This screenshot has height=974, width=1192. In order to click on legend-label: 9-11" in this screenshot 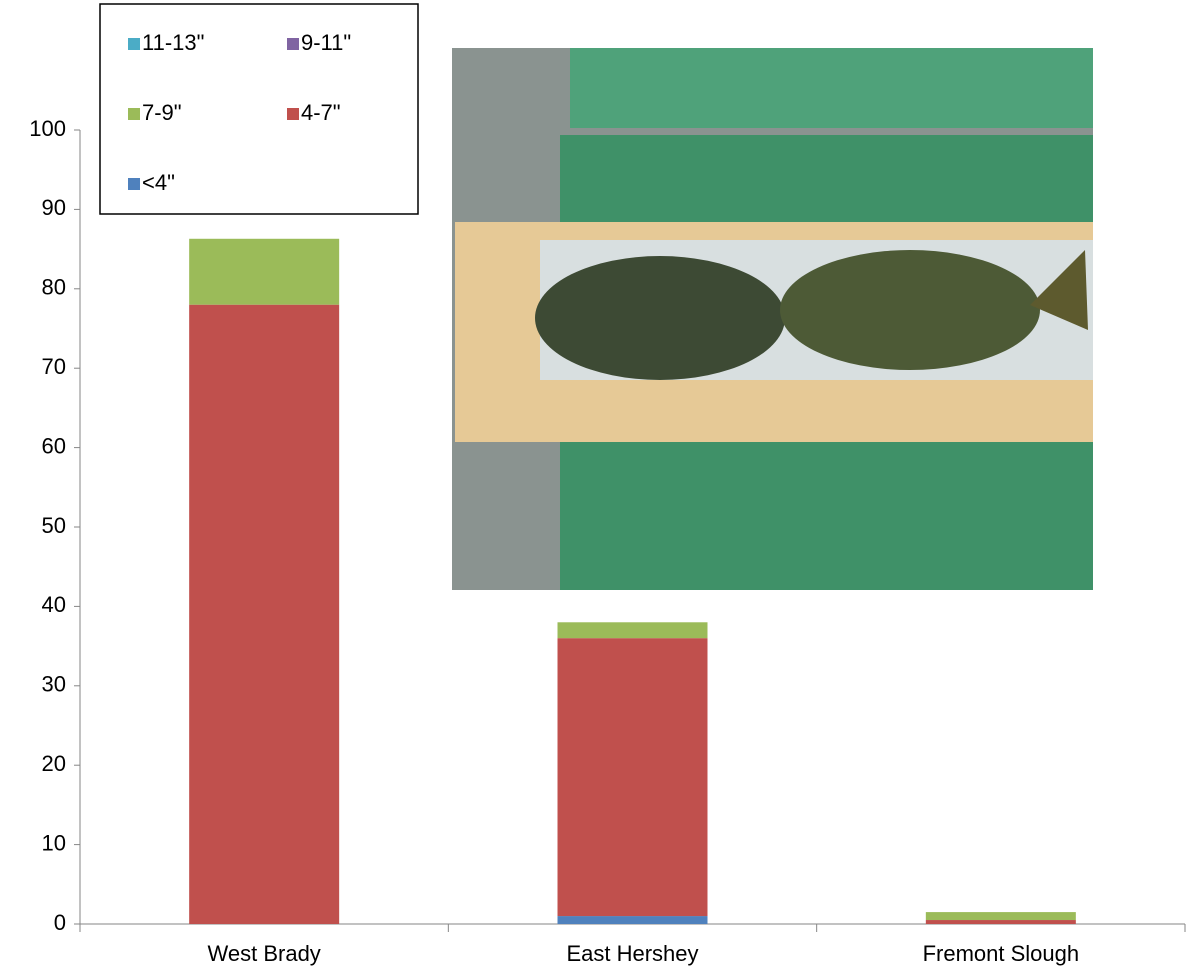, I will do `click(326, 42)`.